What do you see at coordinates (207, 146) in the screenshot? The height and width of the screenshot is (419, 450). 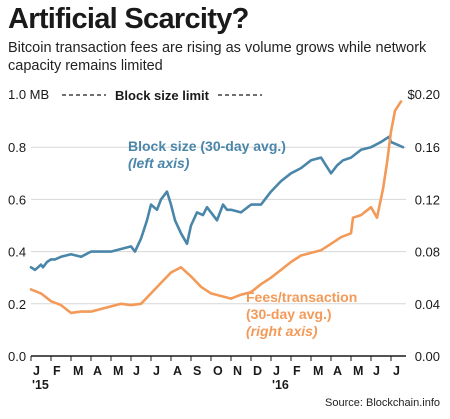 I see `block-size-label-line1: Block size (30-day avg.)` at bounding box center [207, 146].